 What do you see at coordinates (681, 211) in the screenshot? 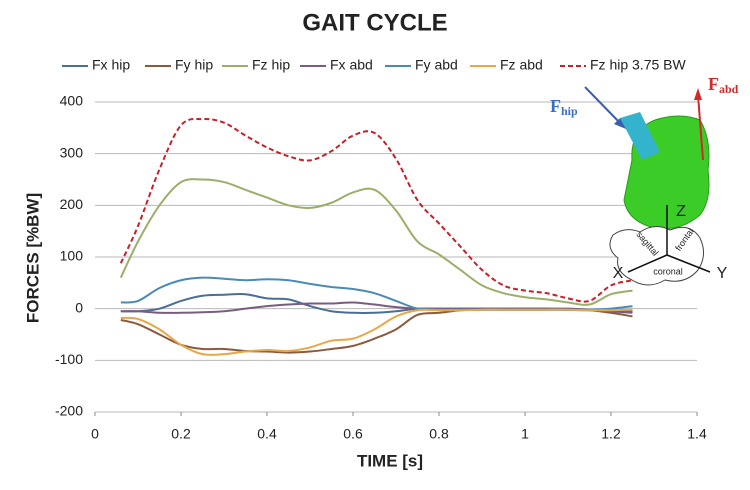
I see `annotation: Z` at bounding box center [681, 211].